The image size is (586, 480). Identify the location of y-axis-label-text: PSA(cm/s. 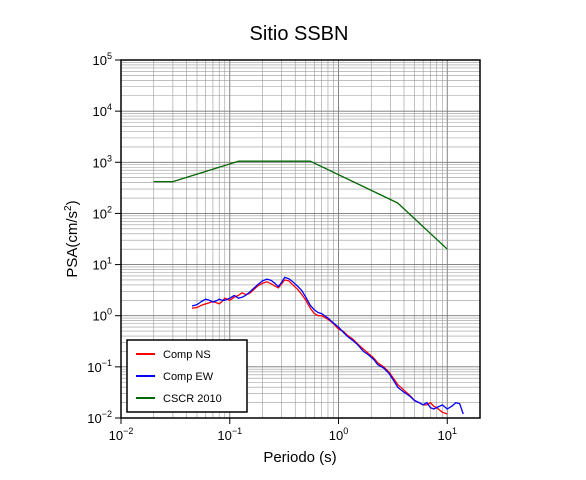
(72, 244).